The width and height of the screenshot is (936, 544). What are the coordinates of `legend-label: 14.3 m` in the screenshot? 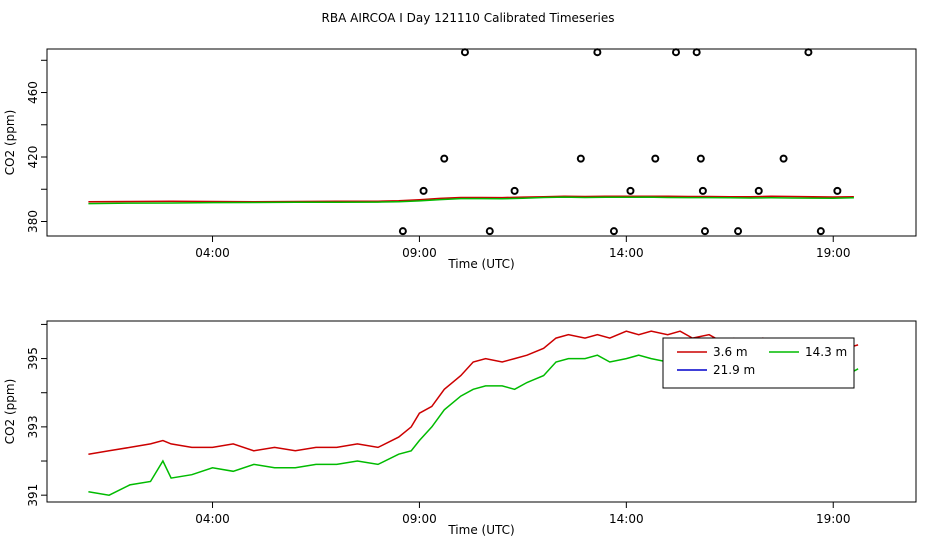 It's located at (826, 352).